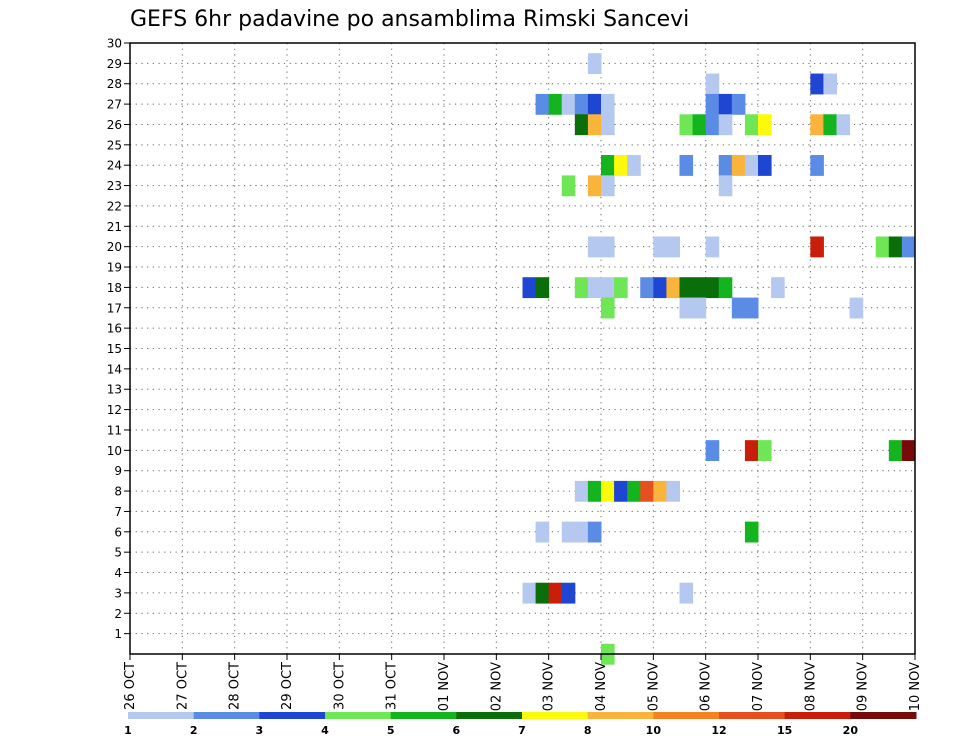 Image resolution: width=960 pixels, height=742 pixels. I want to click on x-tick-label: 08 NOV, so click(810, 686).